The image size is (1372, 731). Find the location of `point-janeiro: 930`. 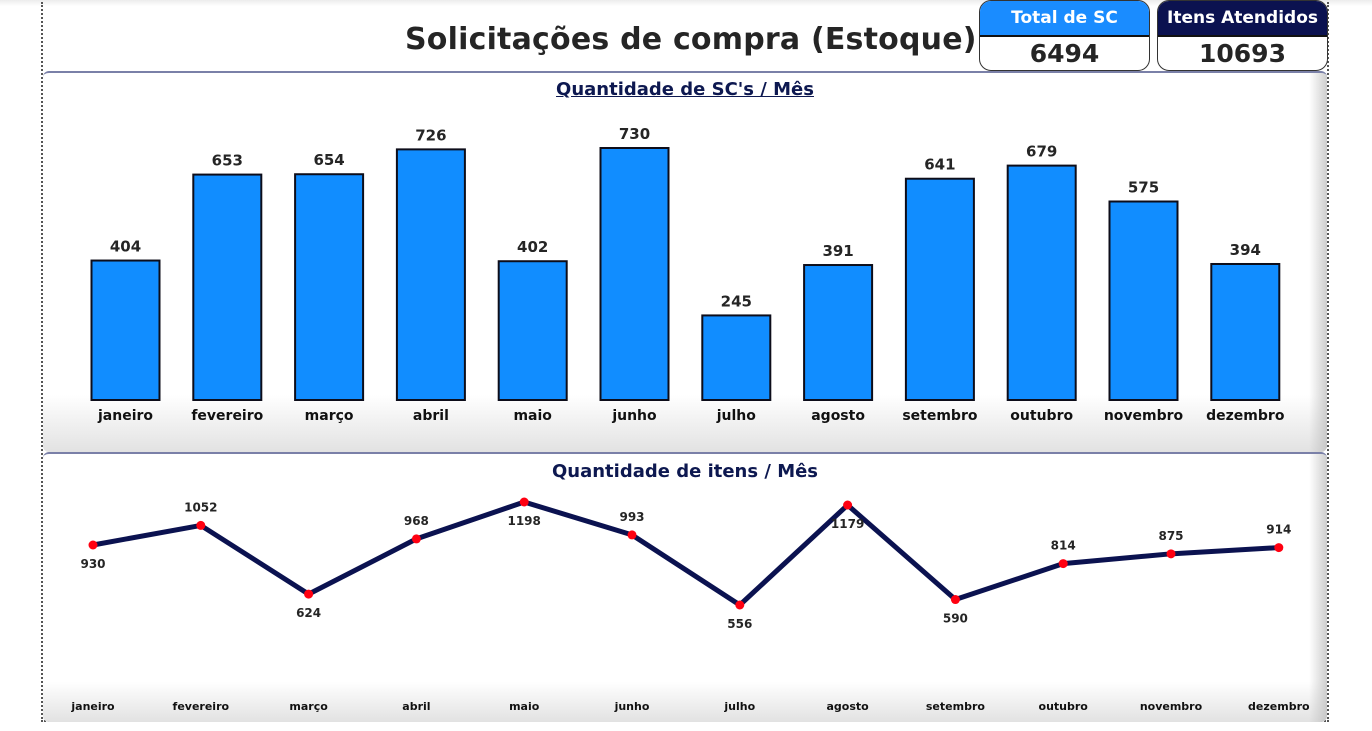

point-janeiro: 930 is located at coordinates (93, 555).